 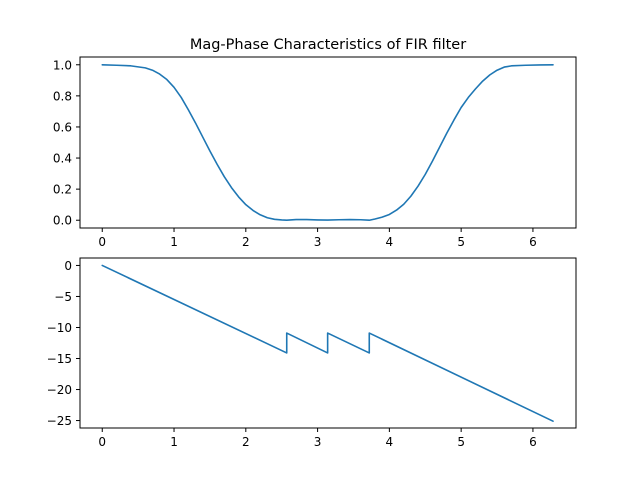 I want to click on phase-x-tick-label: 4, so click(x=390, y=442).